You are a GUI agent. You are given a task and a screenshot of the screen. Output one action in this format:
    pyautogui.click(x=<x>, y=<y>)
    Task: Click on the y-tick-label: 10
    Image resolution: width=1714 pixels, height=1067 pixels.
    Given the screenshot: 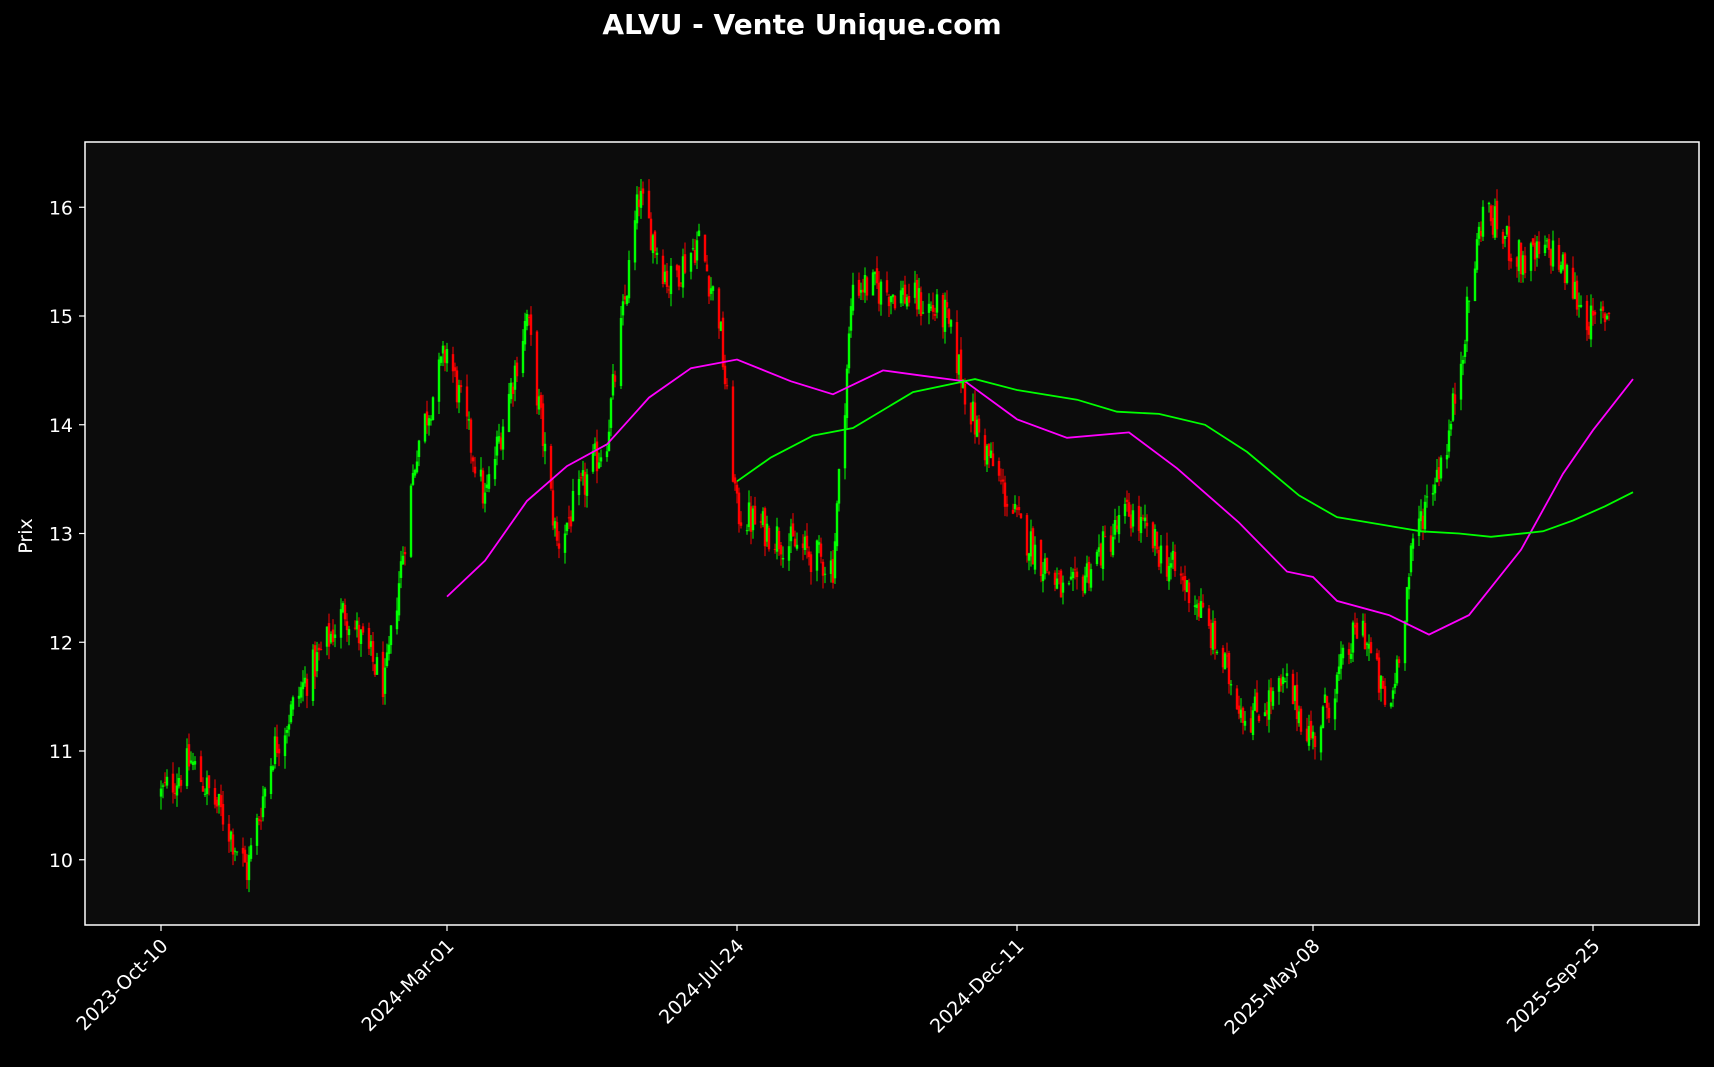 What is the action you would take?
    pyautogui.click(x=61, y=861)
    